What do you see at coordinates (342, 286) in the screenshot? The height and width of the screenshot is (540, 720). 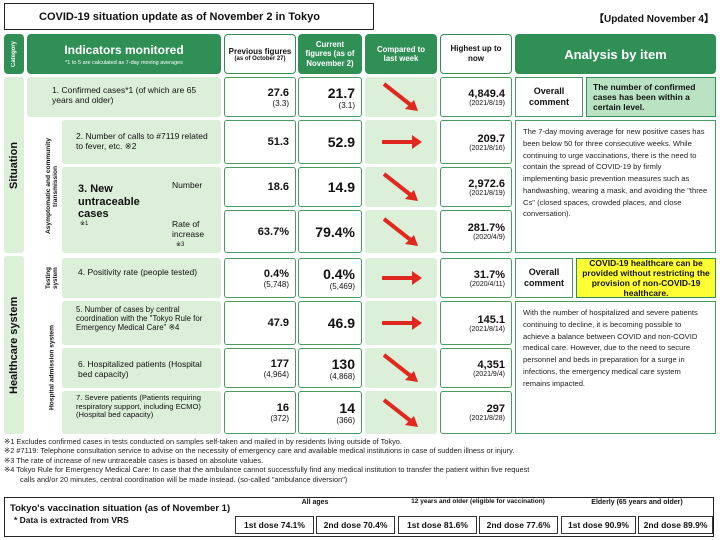 I see `current-value-sub: (5,469)` at bounding box center [342, 286].